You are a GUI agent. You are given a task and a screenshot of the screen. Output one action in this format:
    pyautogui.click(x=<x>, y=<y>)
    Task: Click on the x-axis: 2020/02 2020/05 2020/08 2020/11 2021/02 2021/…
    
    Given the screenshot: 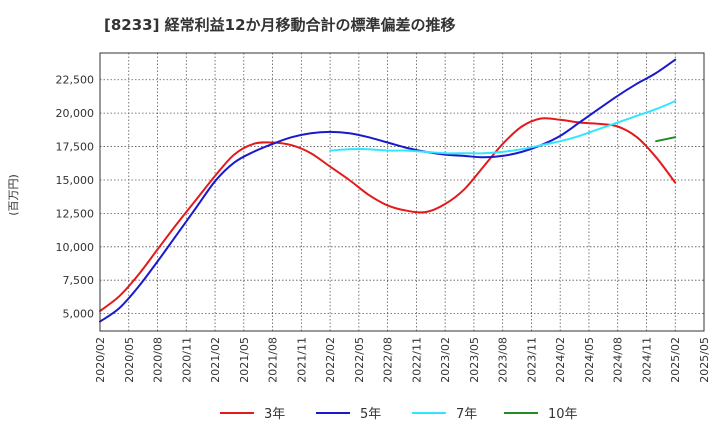 What is the action you would take?
    pyautogui.click(x=402, y=360)
    